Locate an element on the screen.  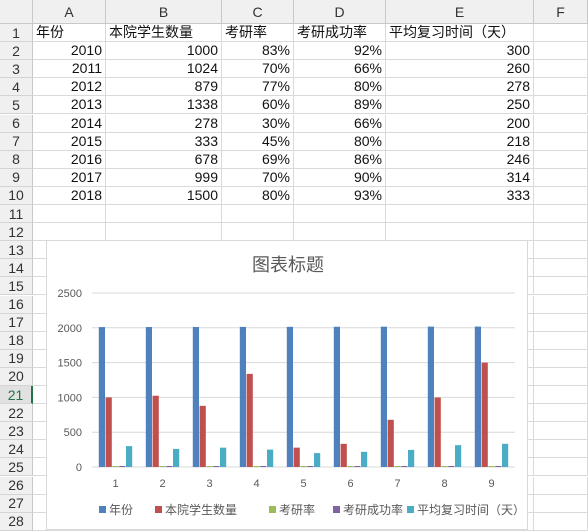
row-header-3: 3 is located at coordinates (16, 69).